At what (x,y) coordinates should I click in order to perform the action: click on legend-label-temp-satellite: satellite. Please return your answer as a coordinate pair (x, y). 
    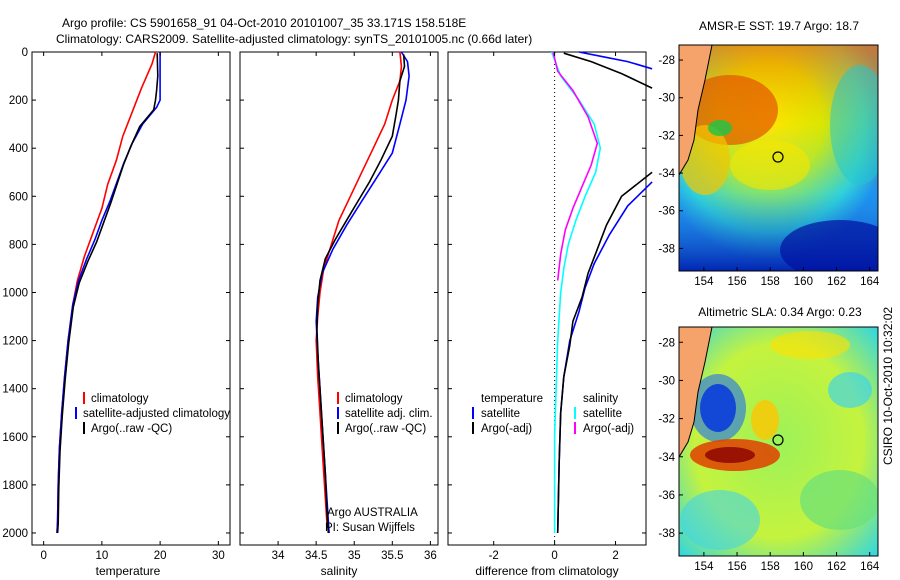
    Looking at the image, I should click on (500, 414).